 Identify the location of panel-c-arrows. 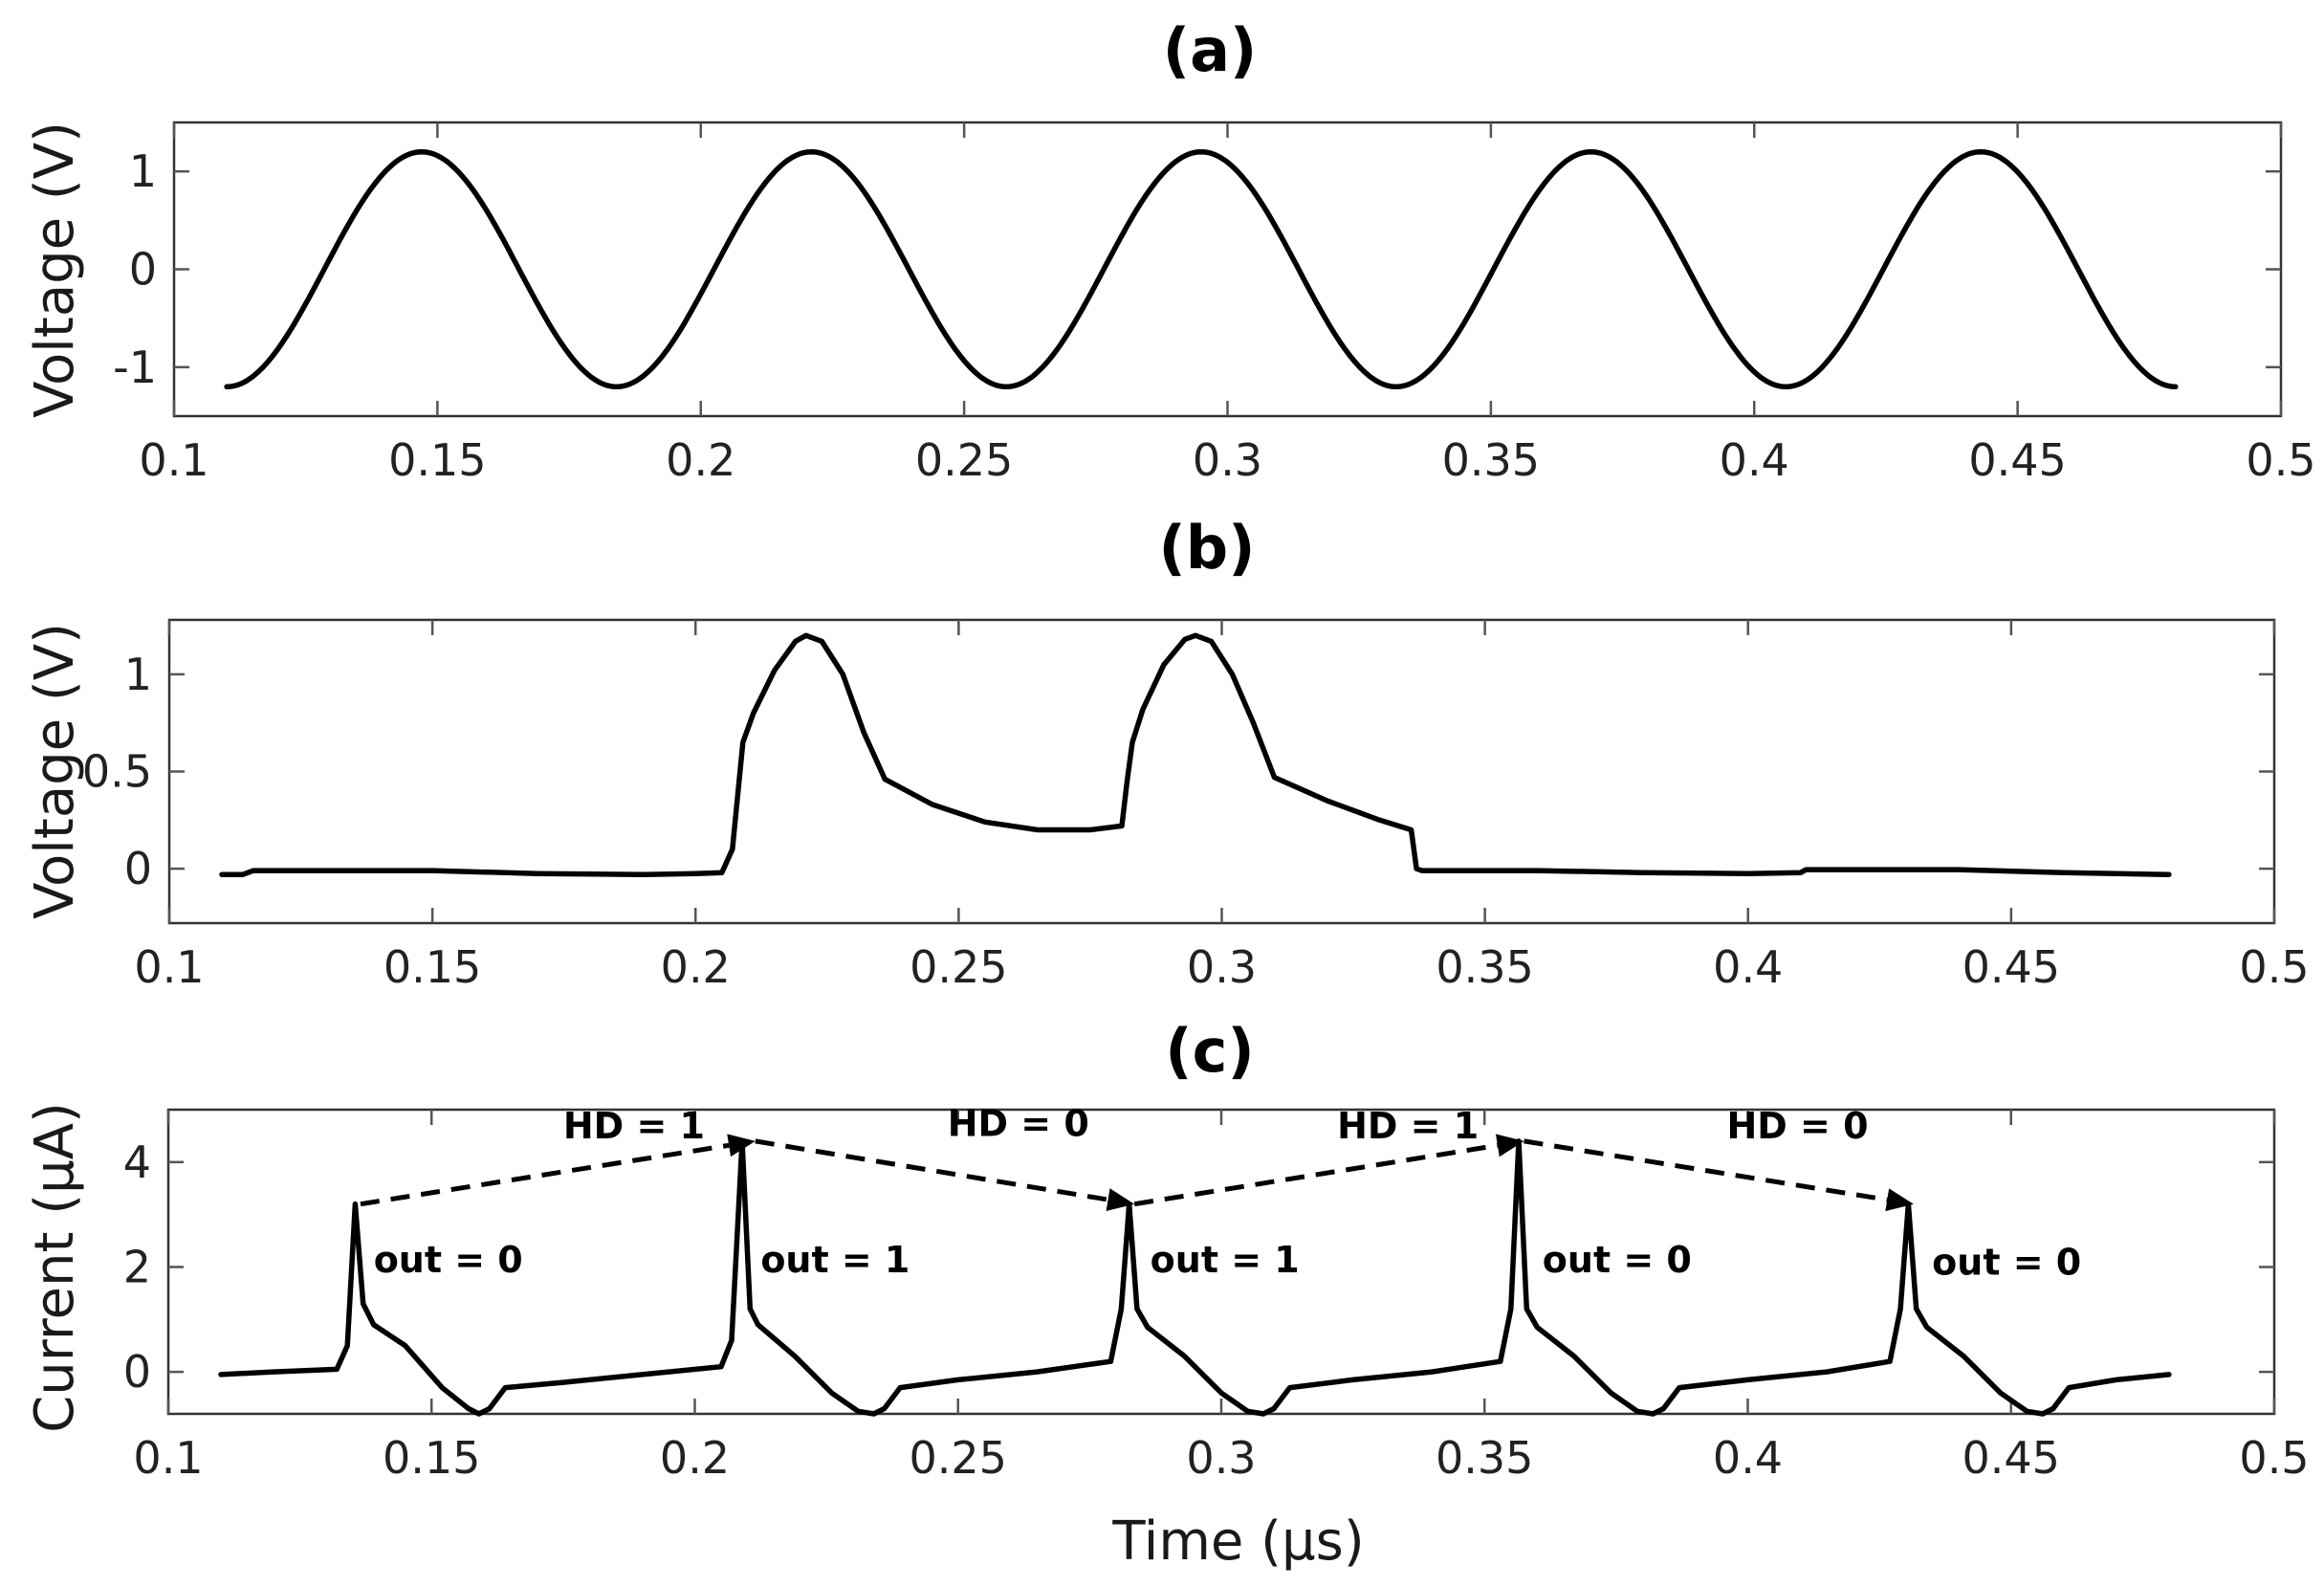
(1137, 1173).